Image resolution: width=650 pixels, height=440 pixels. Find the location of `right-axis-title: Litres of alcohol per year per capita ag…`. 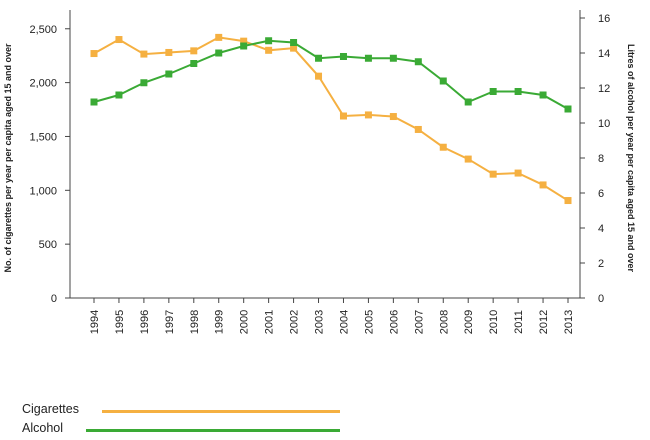

right-axis-title: Litres of alcohol per year per capita ag… is located at coordinates (631, 158).